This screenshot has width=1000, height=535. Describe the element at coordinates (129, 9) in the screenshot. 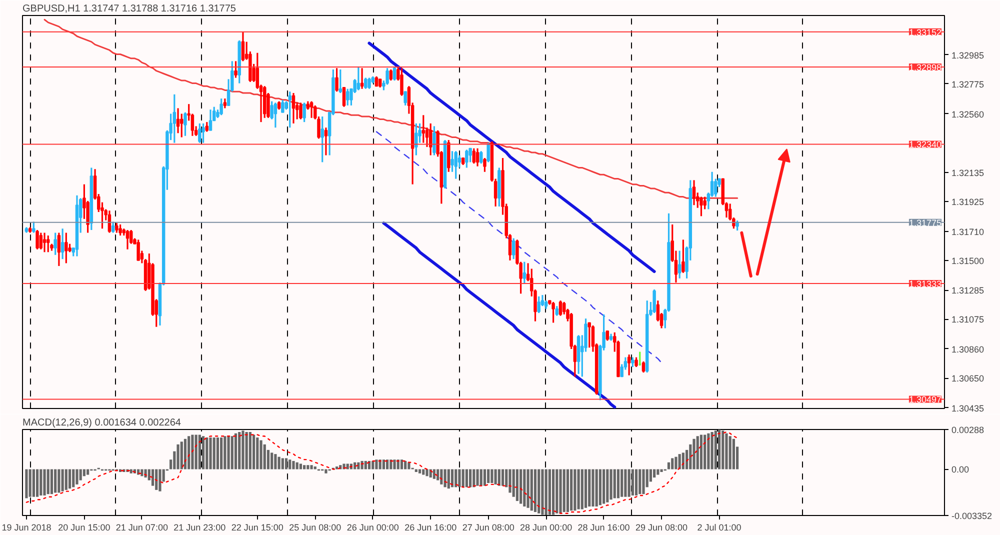

I see `chart-title: GBPUSD,H1 1.31747 1.31788 1.31716 1.31775` at that location.